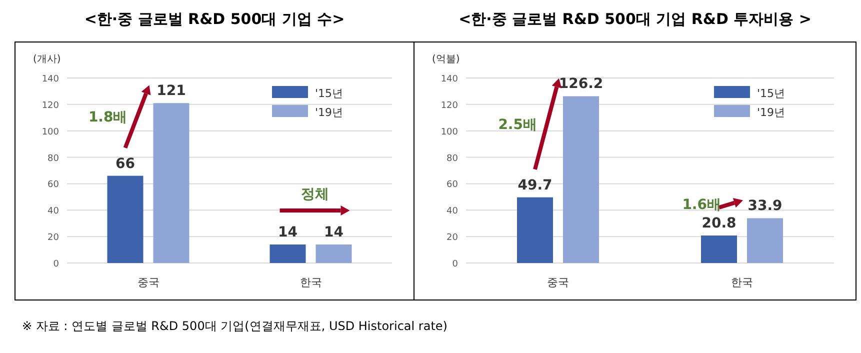  What do you see at coordinates (314, 194) in the screenshot?
I see `annotation: 정체` at bounding box center [314, 194].